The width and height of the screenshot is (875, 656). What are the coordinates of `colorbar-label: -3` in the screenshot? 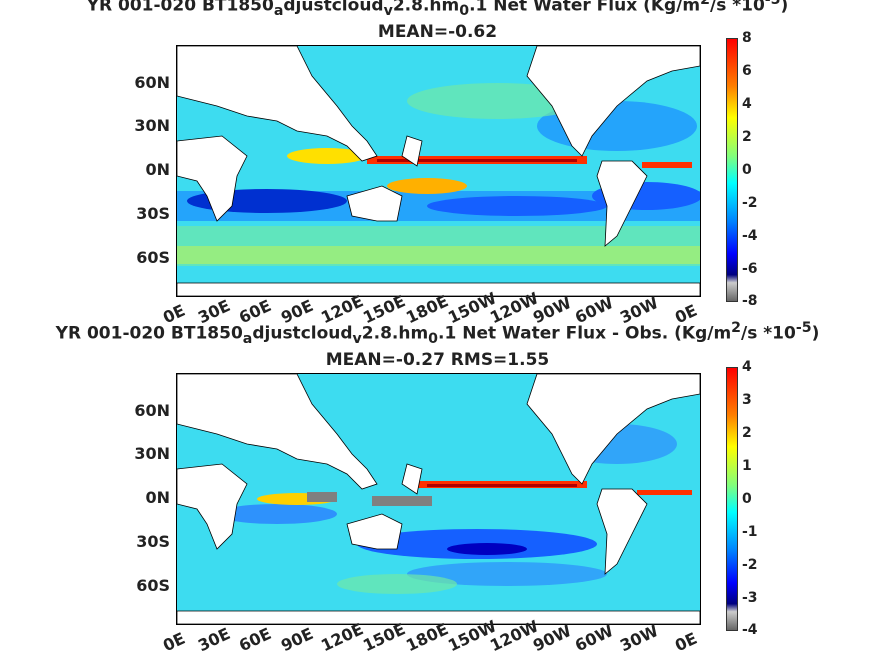 It's located at (750, 598).